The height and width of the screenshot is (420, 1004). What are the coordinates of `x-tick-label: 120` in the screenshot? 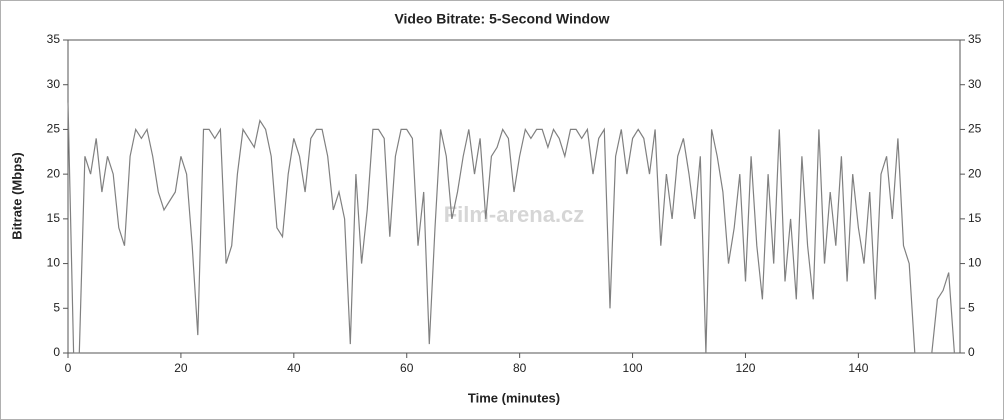 It's located at (745, 368).